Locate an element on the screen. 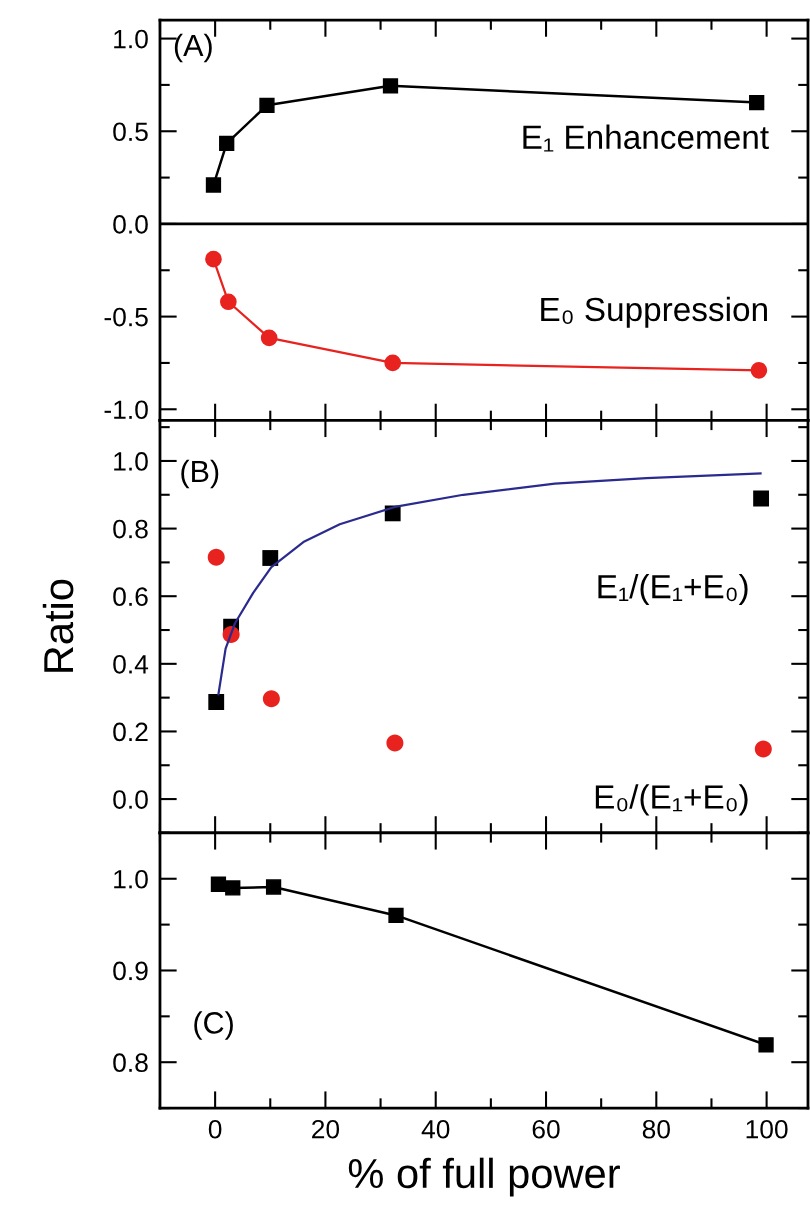 This screenshot has width=810, height=1215. x-tick-label: 60 is located at coordinates (546, 1129).